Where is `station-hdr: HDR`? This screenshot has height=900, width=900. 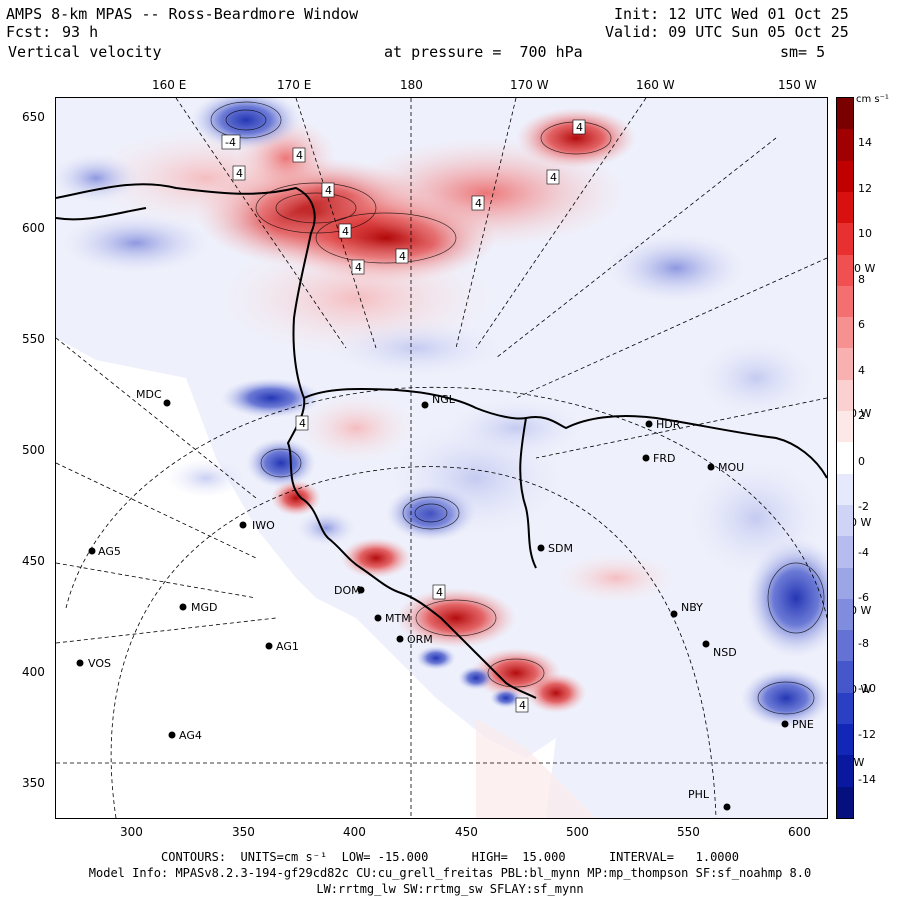 station-hdr: HDR is located at coordinates (663, 424).